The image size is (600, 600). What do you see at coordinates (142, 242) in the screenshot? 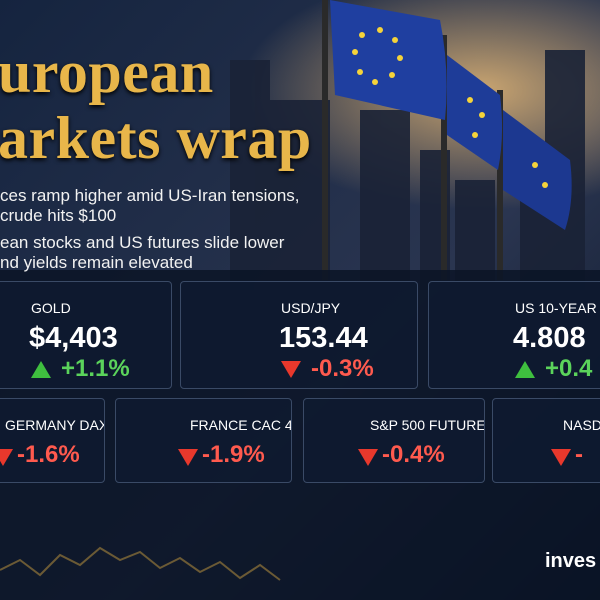
I see `bullet: ean stocks and US futures slide lower` at bounding box center [142, 242].